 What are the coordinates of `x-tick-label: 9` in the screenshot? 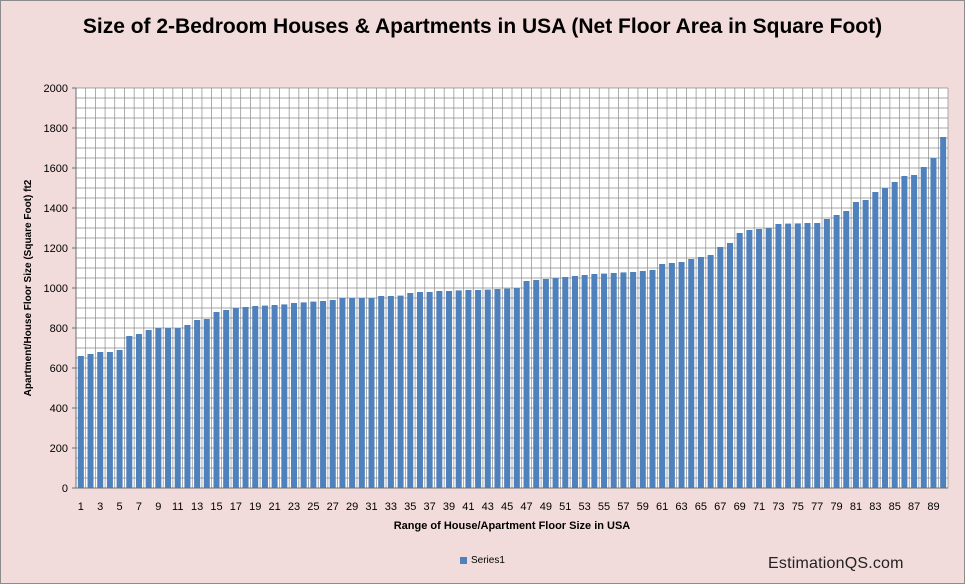 It's located at (158, 507).